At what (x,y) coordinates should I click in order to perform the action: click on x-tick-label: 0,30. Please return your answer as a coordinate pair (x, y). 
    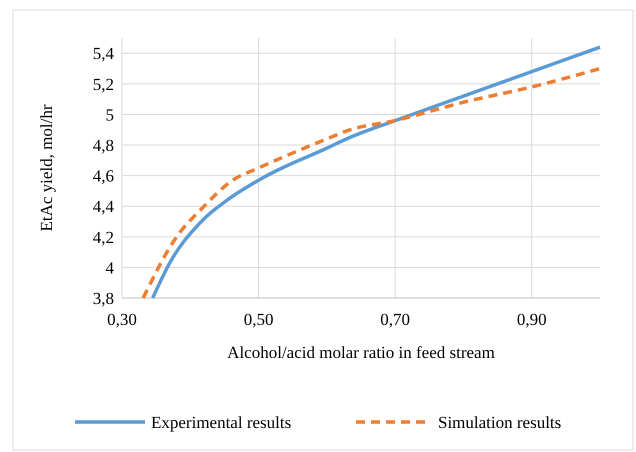
    Looking at the image, I should click on (122, 319).